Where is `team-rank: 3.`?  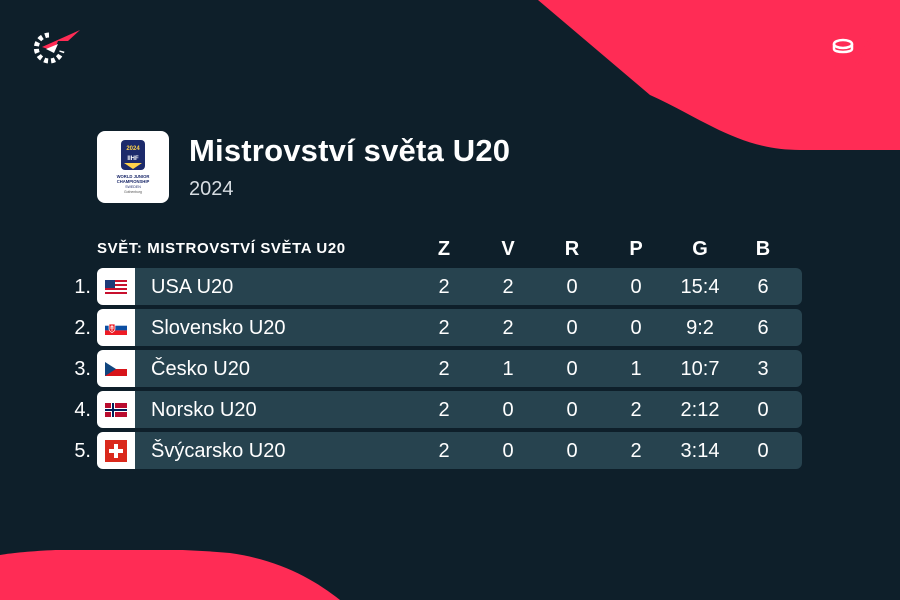
team-rank: 3. is located at coordinates (82, 369).